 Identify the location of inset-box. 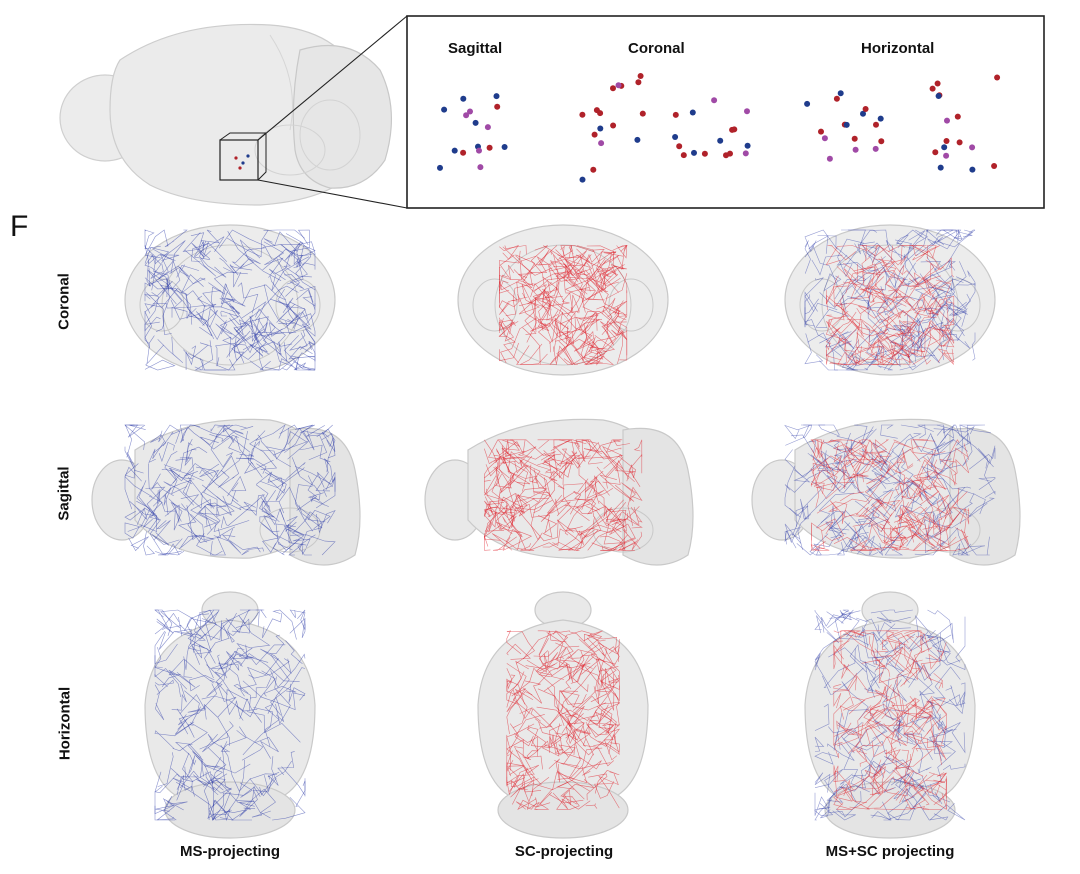
(725, 112).